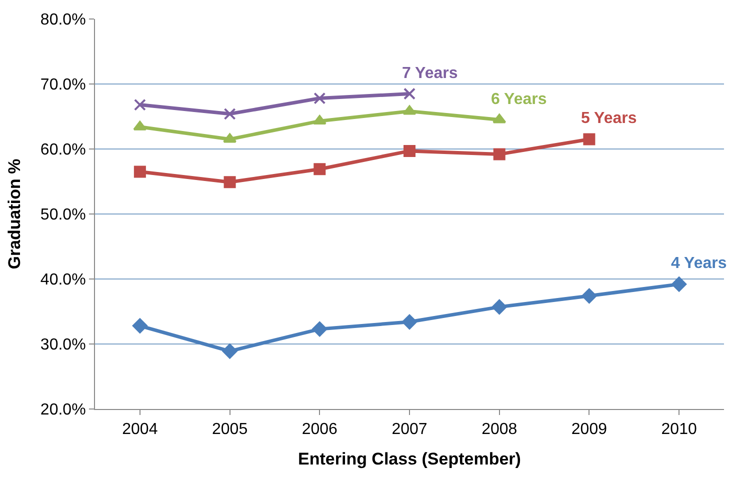 The image size is (744, 489). Describe the element at coordinates (230, 429) in the screenshot. I see `x-tick-label: 2005` at that location.